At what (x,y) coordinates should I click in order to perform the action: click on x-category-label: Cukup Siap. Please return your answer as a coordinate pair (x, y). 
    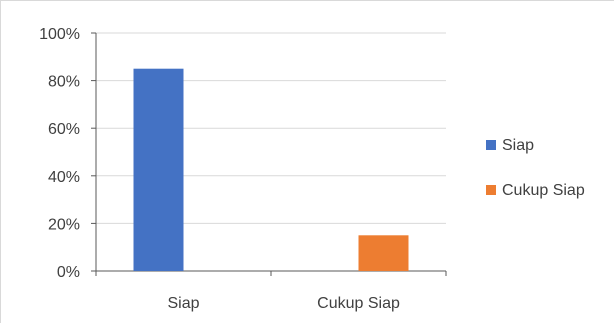
    Looking at the image, I should click on (358, 303).